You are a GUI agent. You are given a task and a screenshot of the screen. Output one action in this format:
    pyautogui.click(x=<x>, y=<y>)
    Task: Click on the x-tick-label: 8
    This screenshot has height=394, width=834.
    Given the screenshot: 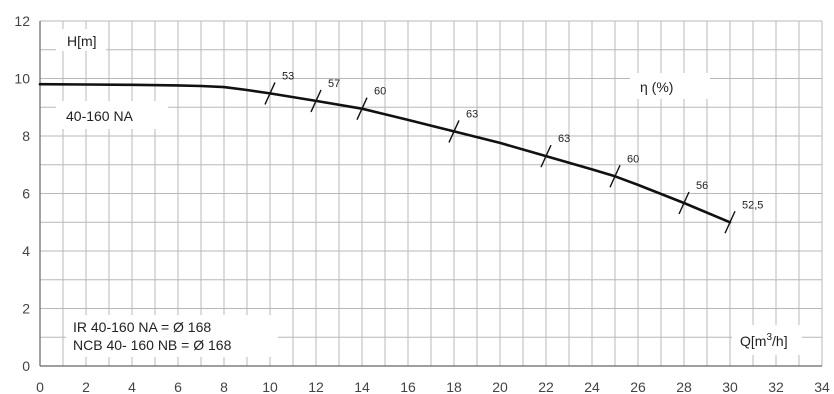 What is the action you would take?
    pyautogui.click(x=224, y=386)
    